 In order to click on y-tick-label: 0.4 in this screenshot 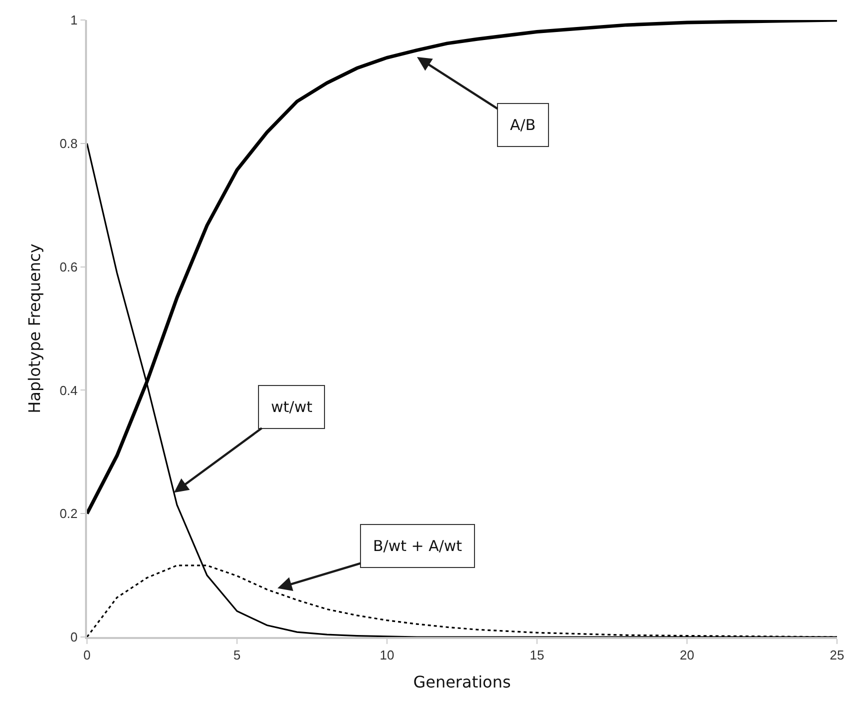, I will do `click(69, 390)`.